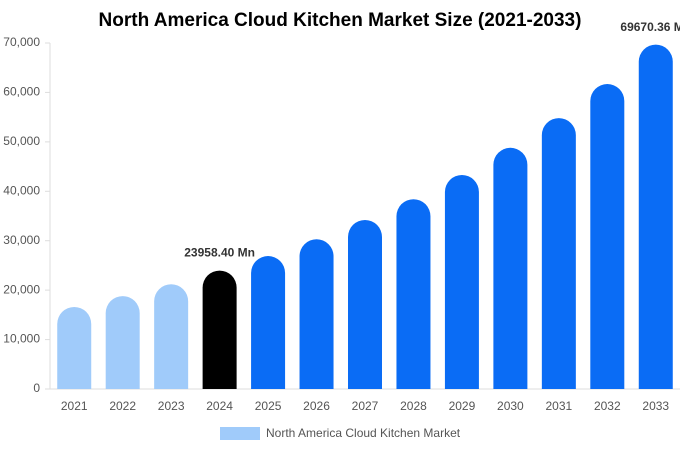  I want to click on x-tick-label: 2027, so click(365, 406).